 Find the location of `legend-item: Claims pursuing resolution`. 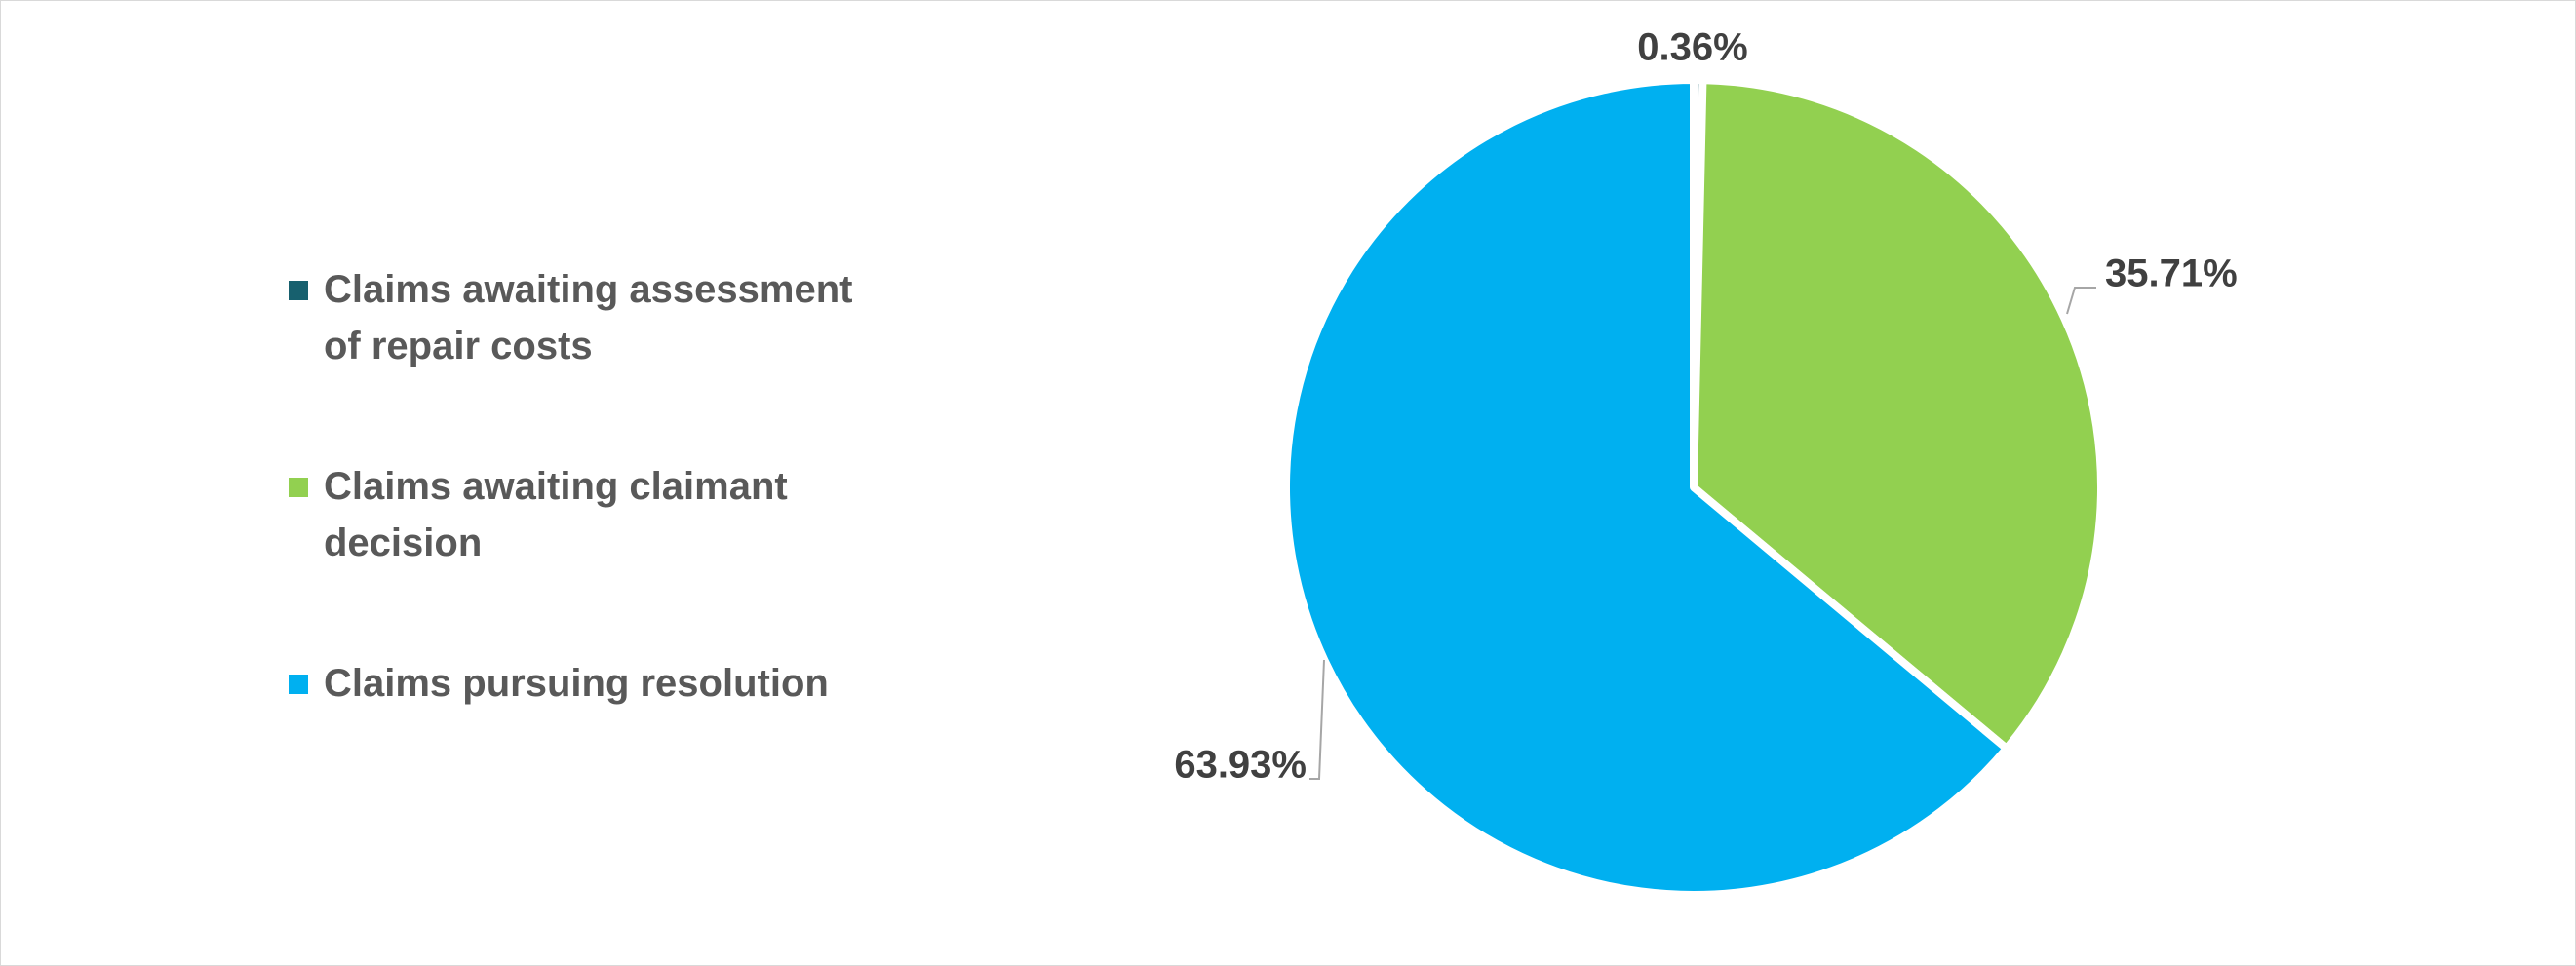

legend-item: Claims pursuing resolution is located at coordinates (581, 683).